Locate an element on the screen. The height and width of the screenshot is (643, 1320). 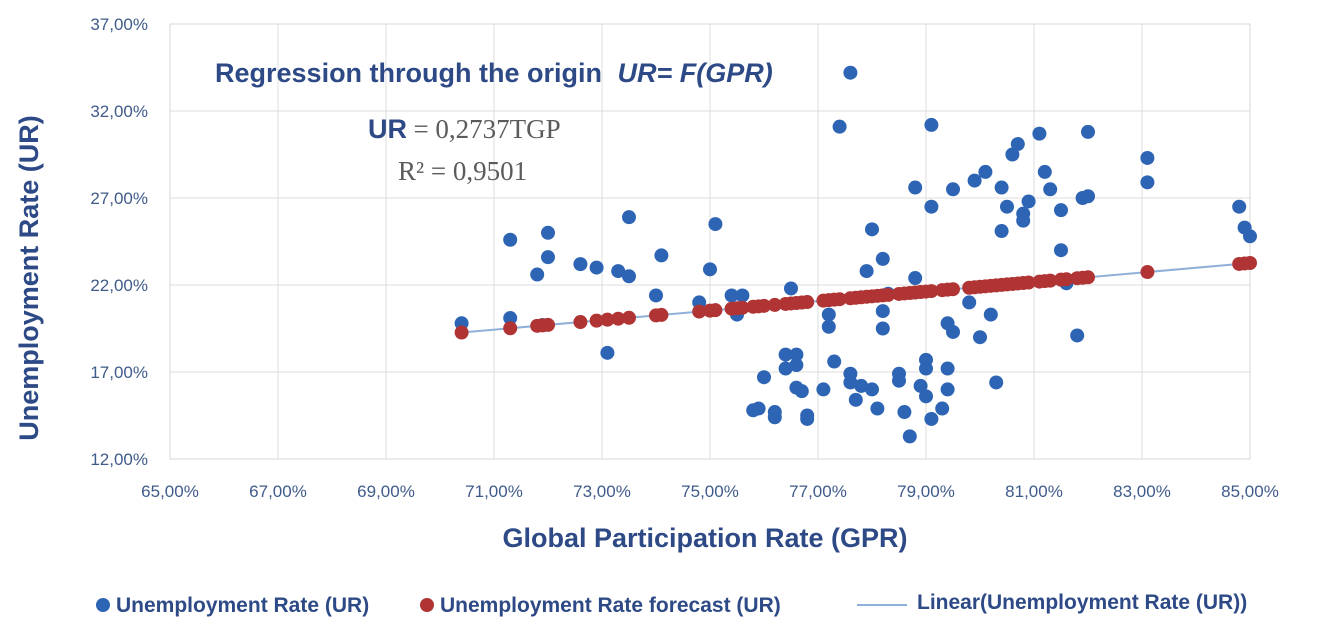
equation-value: = 0,2737TGP is located at coordinates (486, 129).